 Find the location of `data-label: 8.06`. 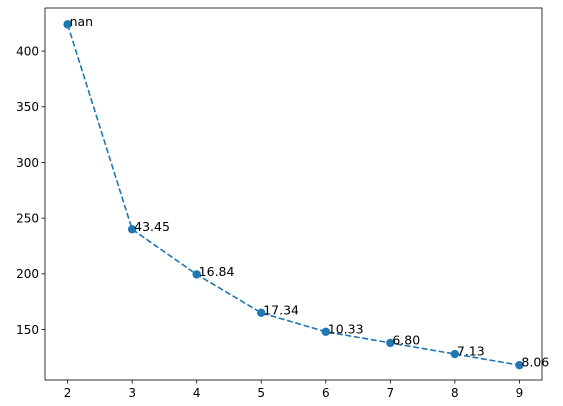

data-label: 8.06 is located at coordinates (535, 362).